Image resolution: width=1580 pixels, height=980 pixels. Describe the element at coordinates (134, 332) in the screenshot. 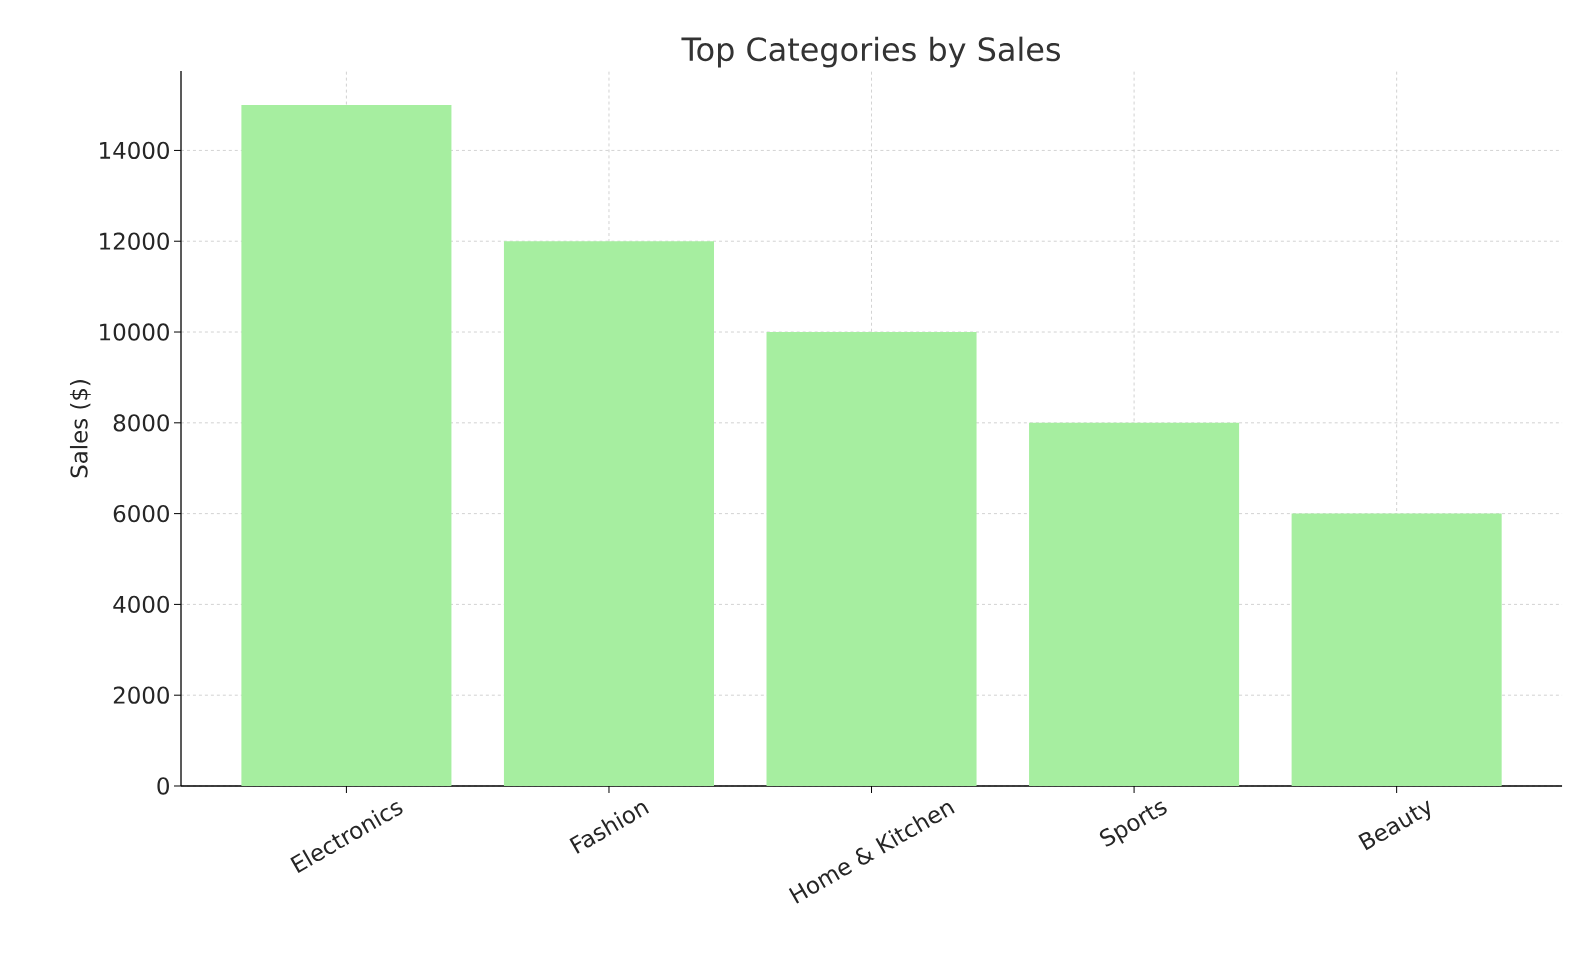

I see `y-tick-label: 10000` at that location.